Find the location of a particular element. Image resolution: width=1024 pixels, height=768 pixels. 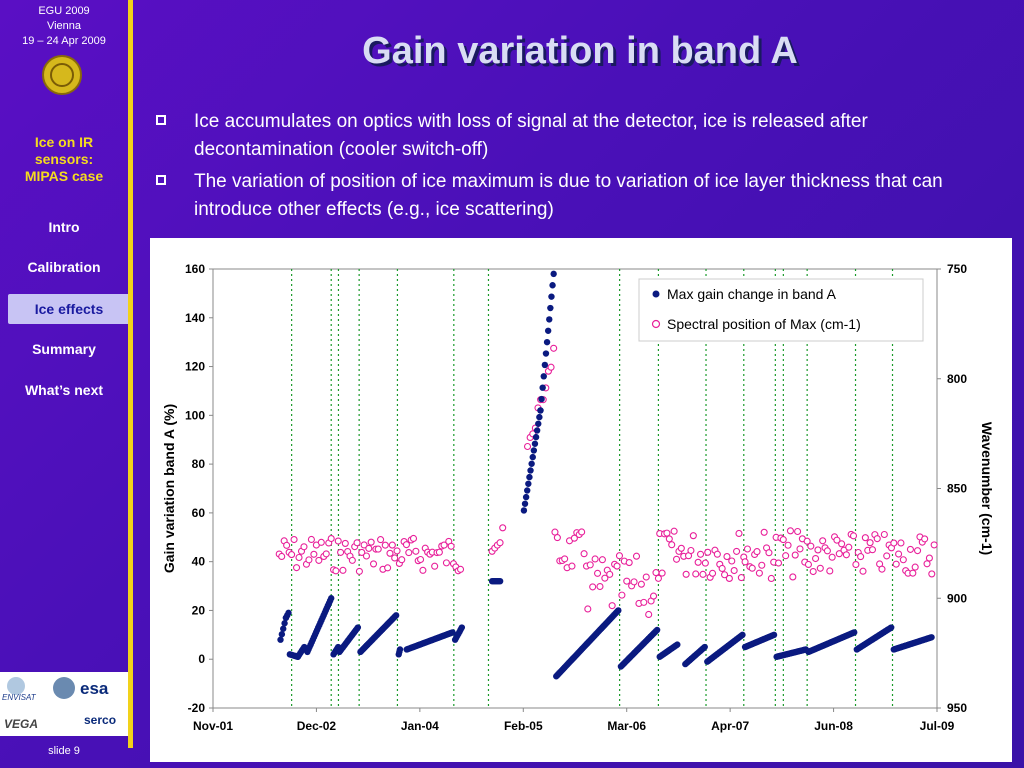

y-tick-label: 60 is located at coordinates (199, 513).